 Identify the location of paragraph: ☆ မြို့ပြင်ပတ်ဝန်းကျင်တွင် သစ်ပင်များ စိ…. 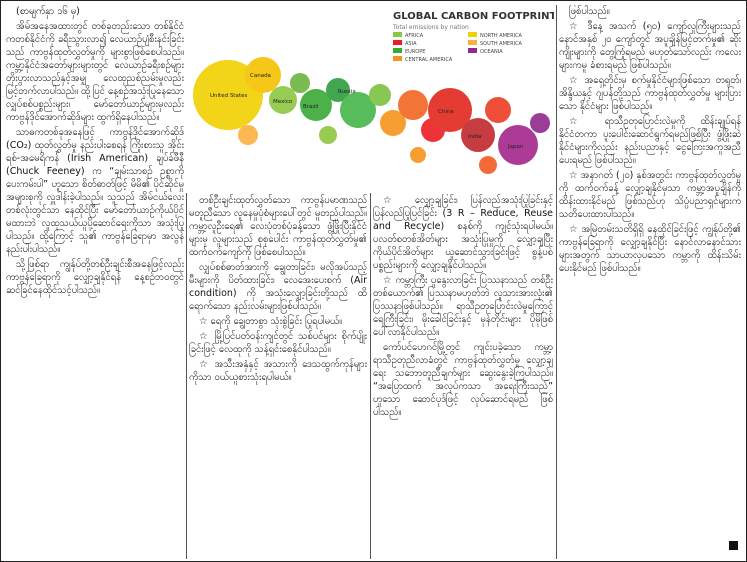
(278, 343).